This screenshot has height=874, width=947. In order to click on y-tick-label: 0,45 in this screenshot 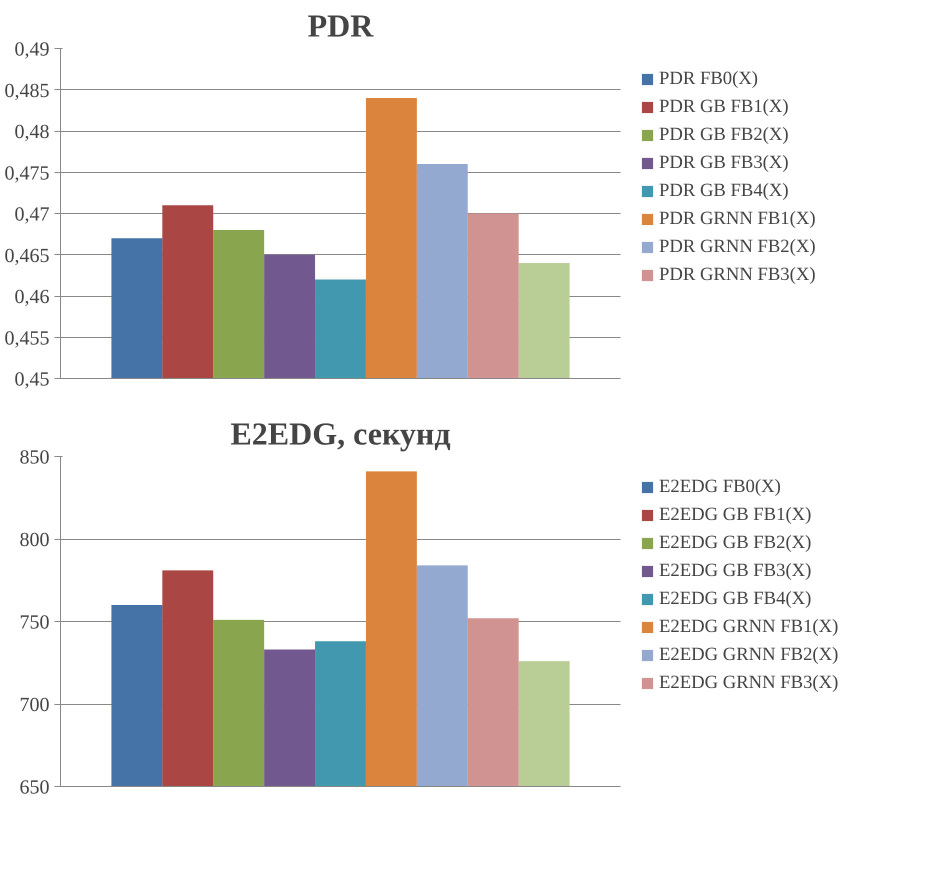, I will do `click(32, 379)`.